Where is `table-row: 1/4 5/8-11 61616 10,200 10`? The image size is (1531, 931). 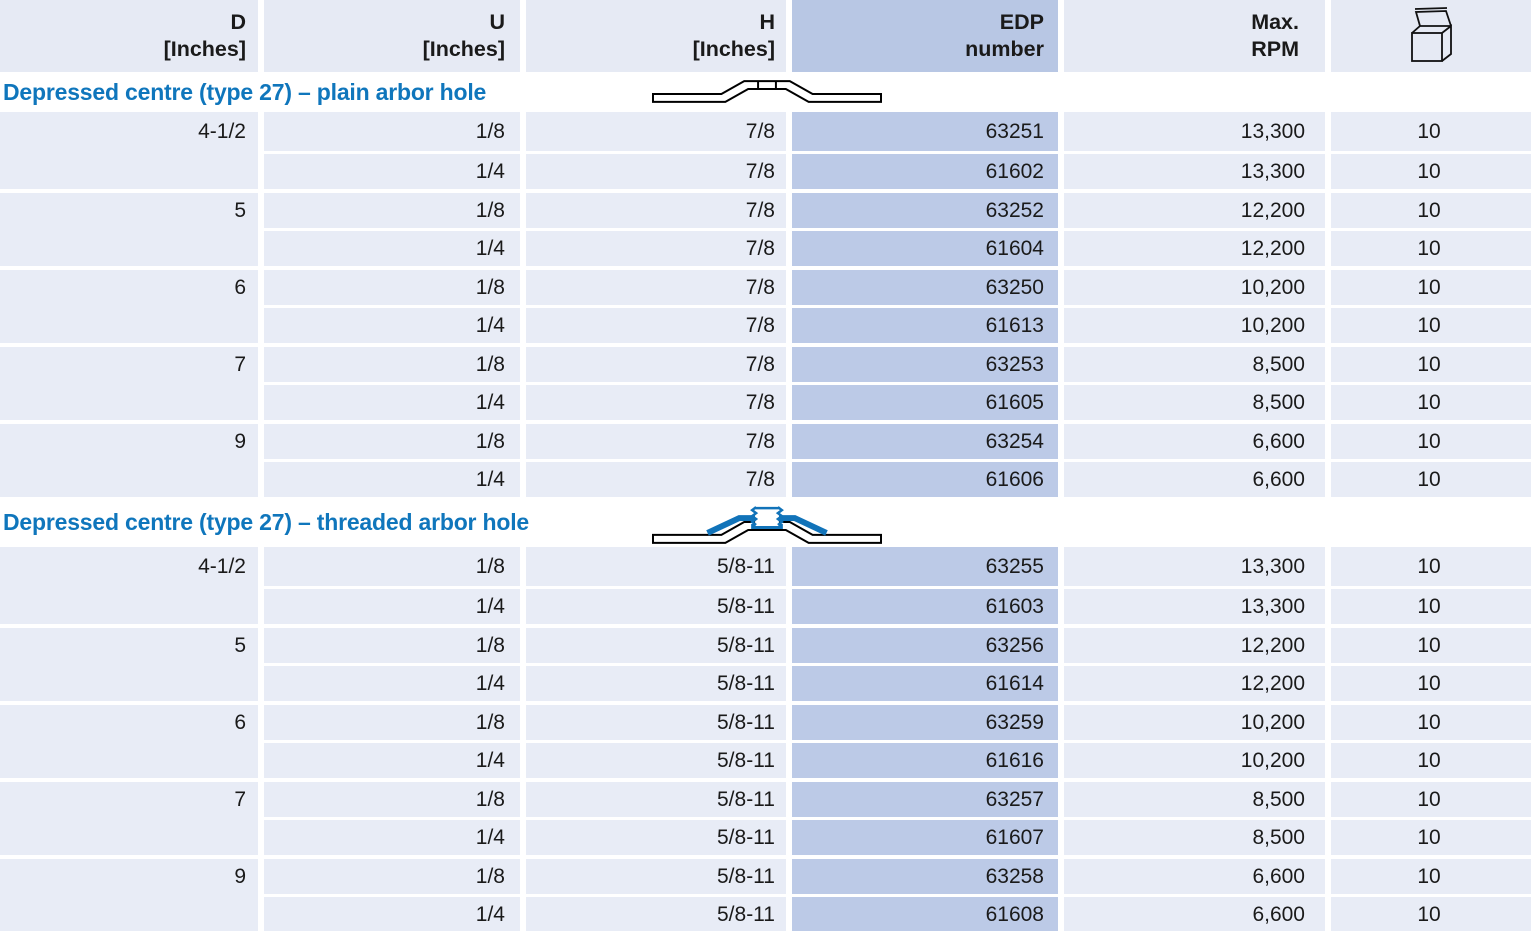 table-row: 1/4 5/8-11 61616 10,200 10 is located at coordinates (765, 758).